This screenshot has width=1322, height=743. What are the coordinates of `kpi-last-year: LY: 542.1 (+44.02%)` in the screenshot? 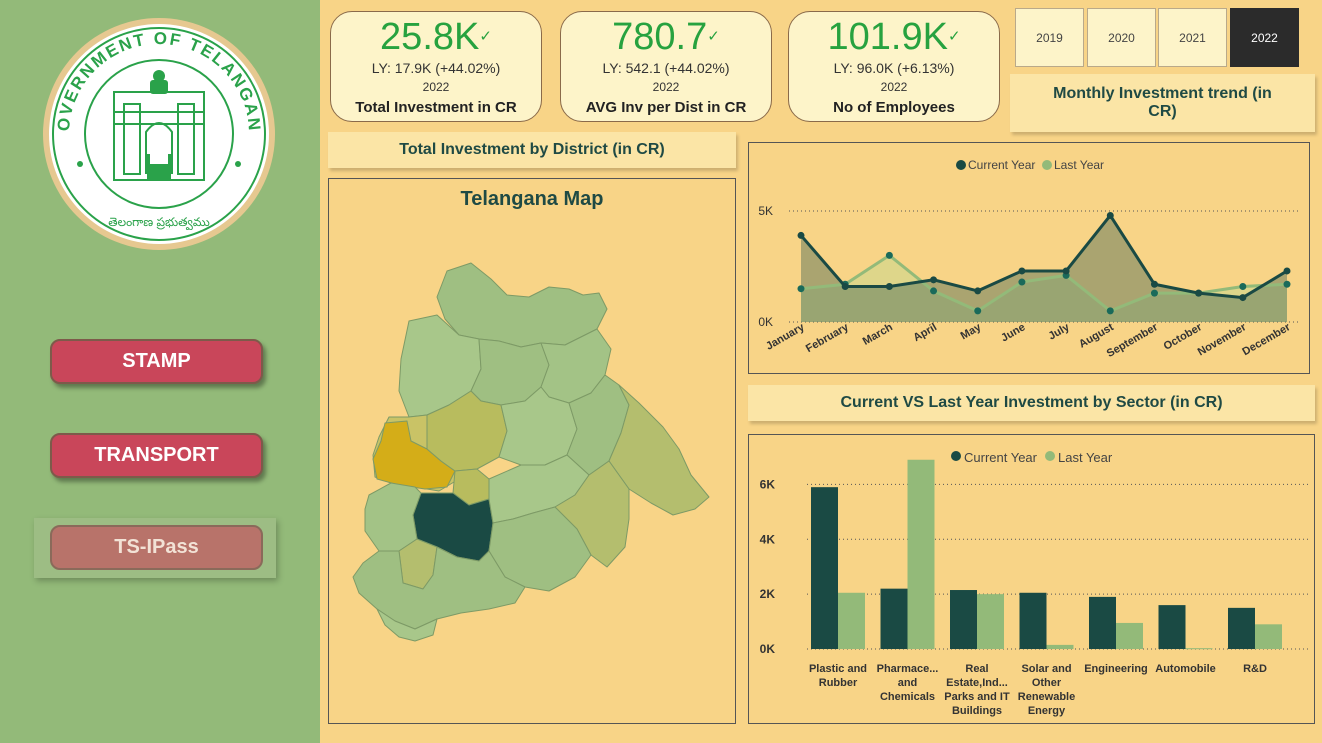 It's located at (666, 68).